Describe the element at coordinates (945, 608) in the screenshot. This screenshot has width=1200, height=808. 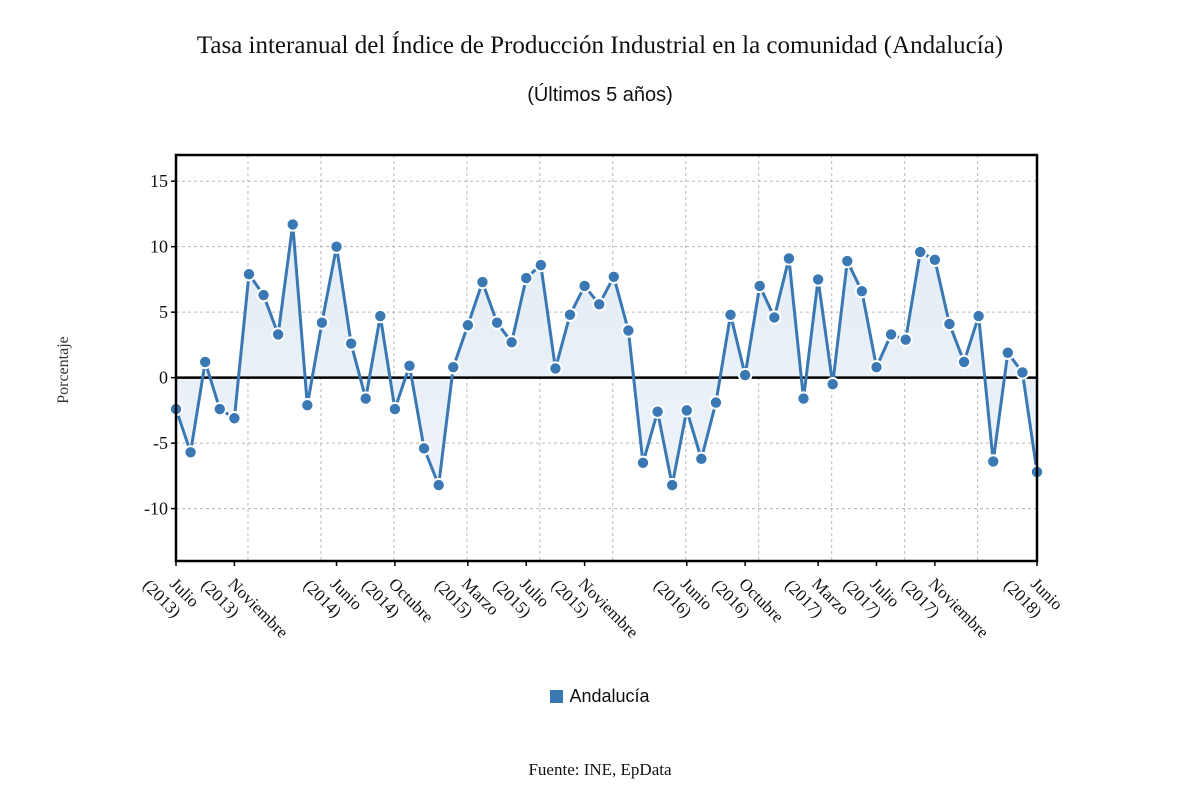
I see `x-tick-label: Noviembre(2017)` at that location.